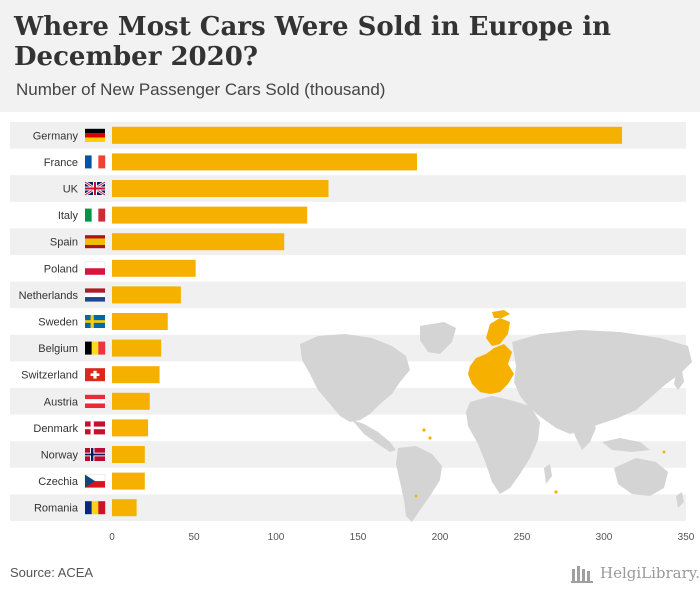  What do you see at coordinates (419, 484) in the screenshot?
I see `map-south-america` at bounding box center [419, 484].